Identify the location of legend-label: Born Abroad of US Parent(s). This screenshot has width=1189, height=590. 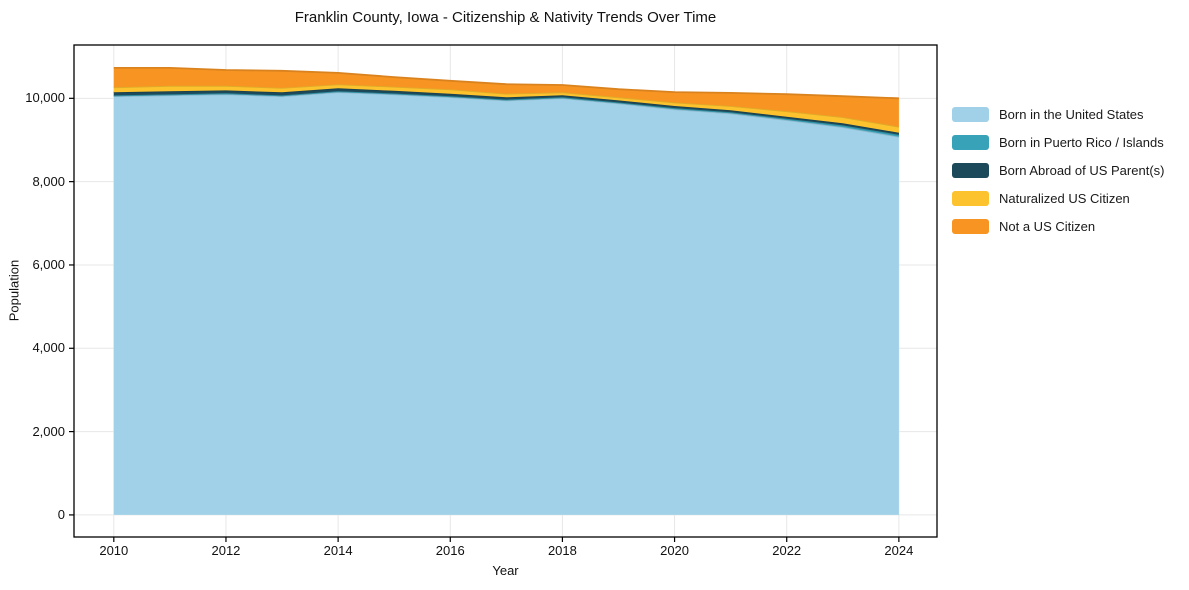
(1082, 170).